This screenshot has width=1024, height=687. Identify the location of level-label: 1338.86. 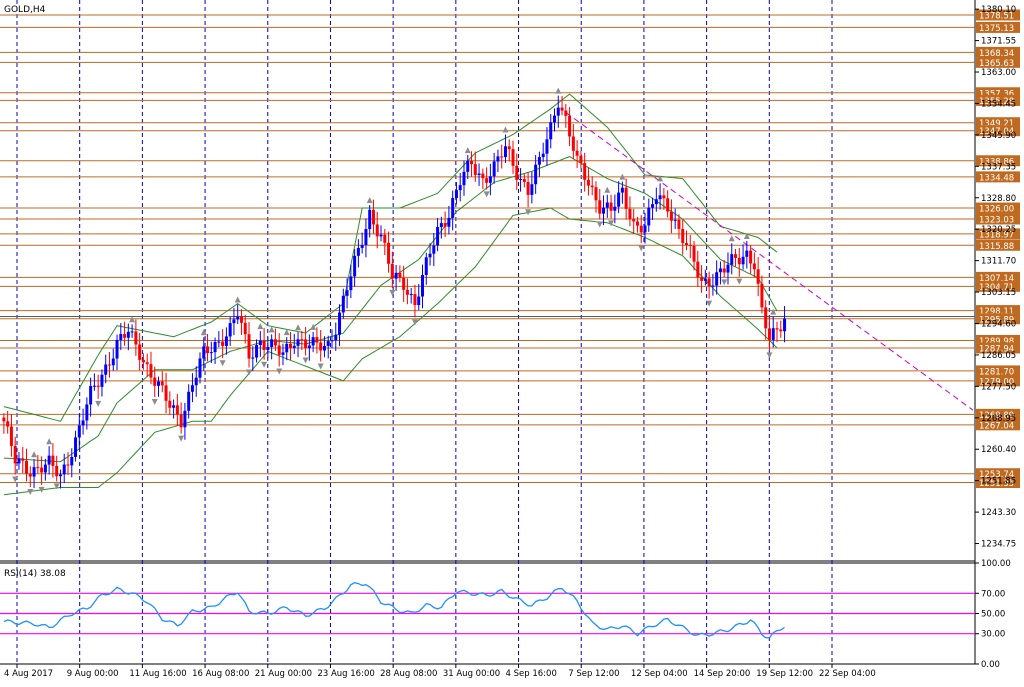
(996, 162).